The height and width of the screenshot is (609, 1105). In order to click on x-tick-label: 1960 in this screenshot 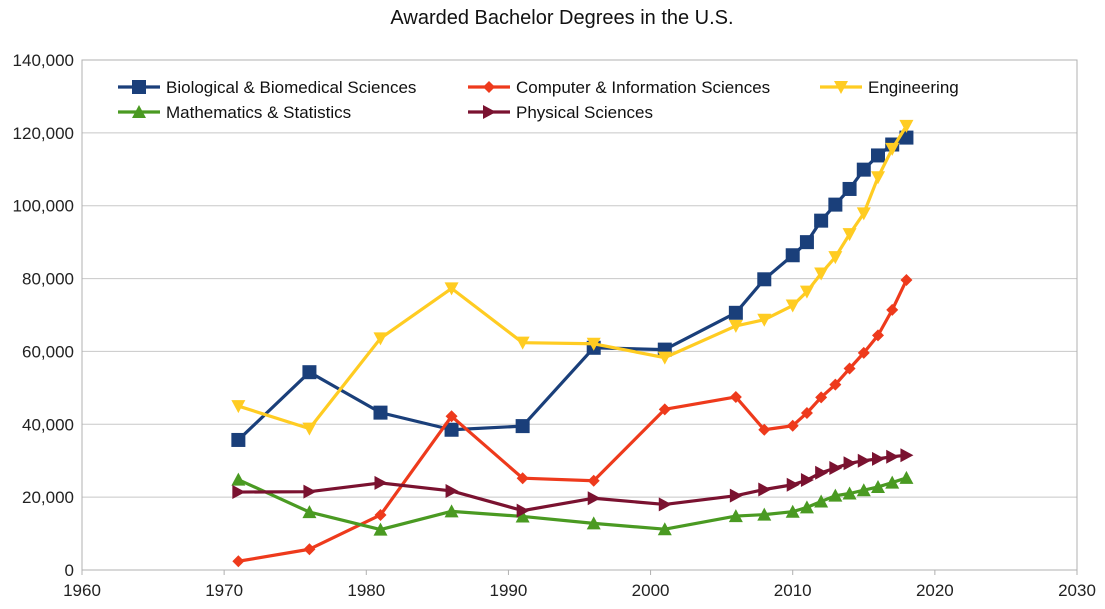, I will do `click(82, 590)`.